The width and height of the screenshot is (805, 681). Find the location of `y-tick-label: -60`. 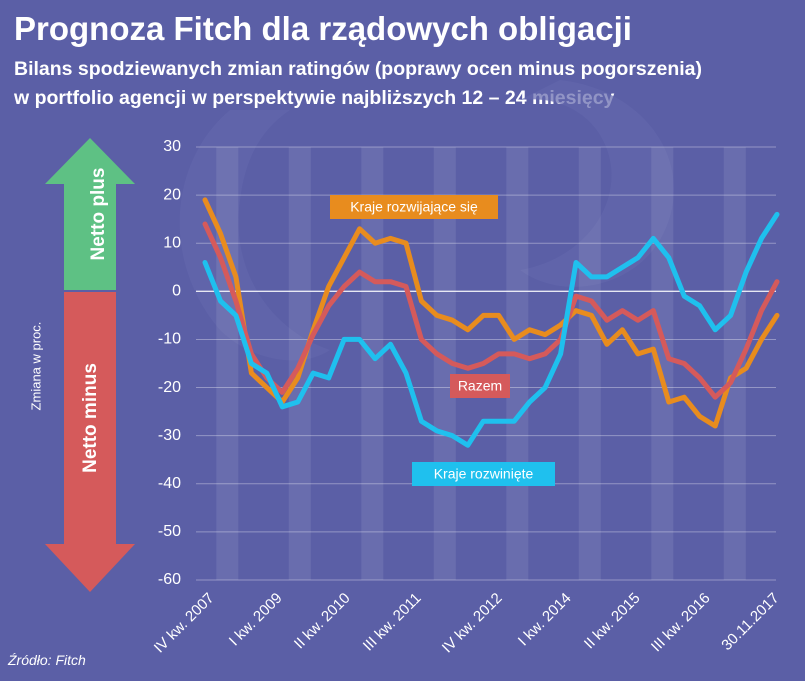

y-tick-label: -60 is located at coordinates (169, 579).